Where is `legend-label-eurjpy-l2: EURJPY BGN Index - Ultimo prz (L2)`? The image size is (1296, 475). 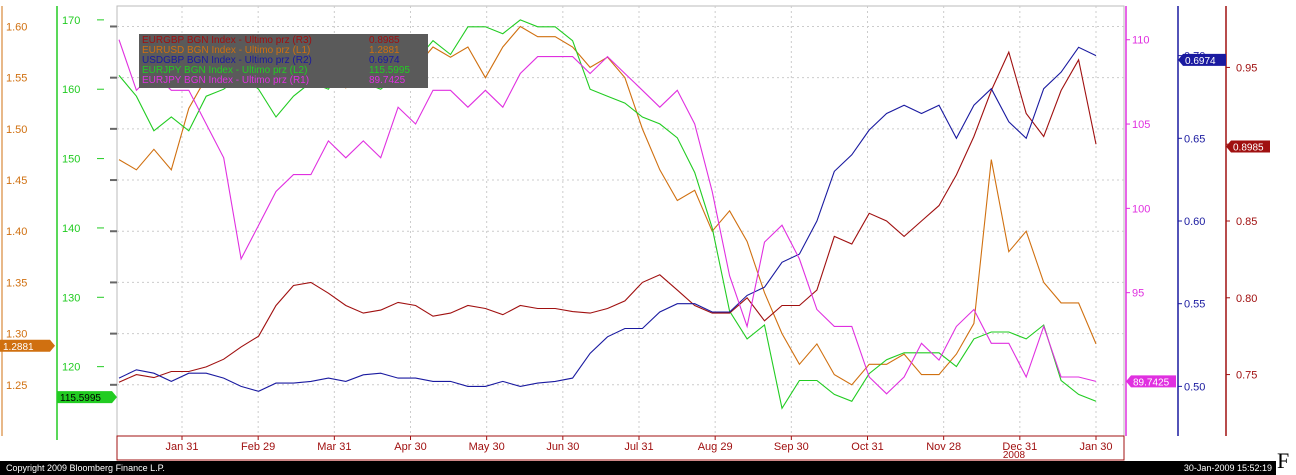
legend-label-eurjpy-l2: EURJPY BGN Index - Ultimo prz (L2) is located at coordinates (225, 70).